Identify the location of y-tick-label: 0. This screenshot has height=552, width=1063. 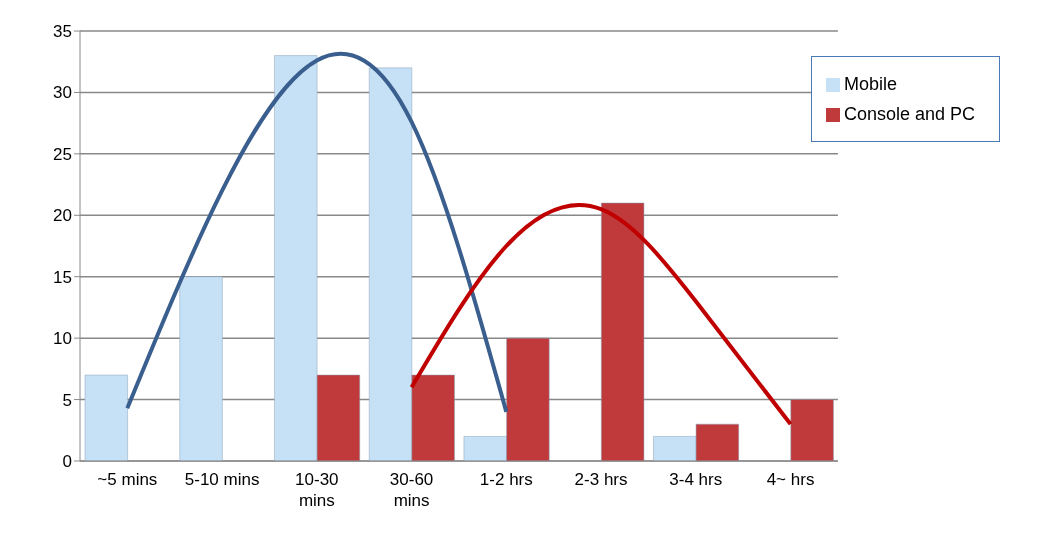
(67, 462).